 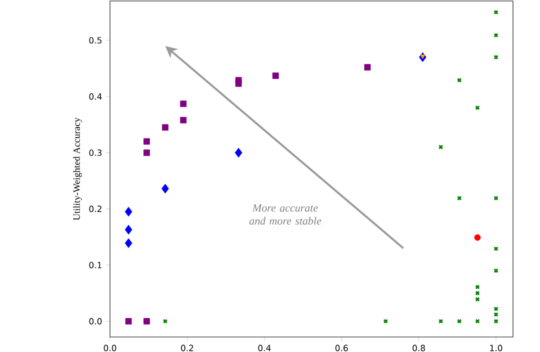 I want to click on y-axis-title: Utility-Weighted Accuracy, so click(x=77, y=169).